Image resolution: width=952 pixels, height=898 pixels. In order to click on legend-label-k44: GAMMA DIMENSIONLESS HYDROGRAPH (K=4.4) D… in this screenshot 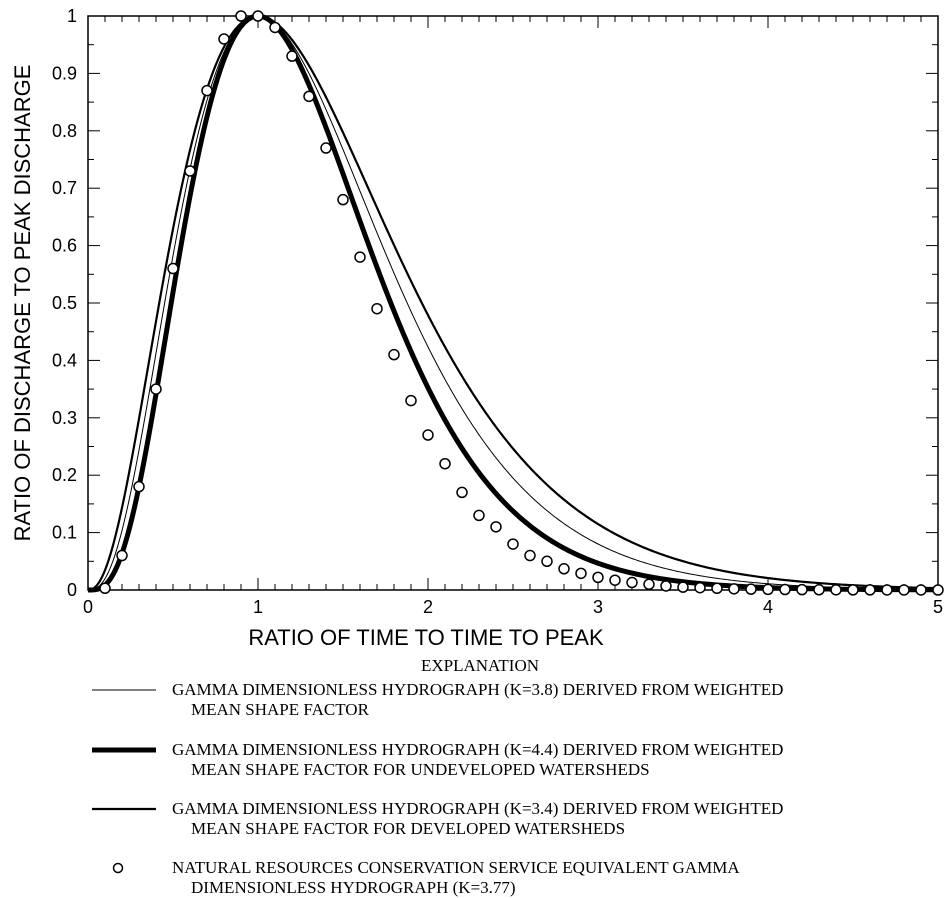, I will do `click(562, 760)`.